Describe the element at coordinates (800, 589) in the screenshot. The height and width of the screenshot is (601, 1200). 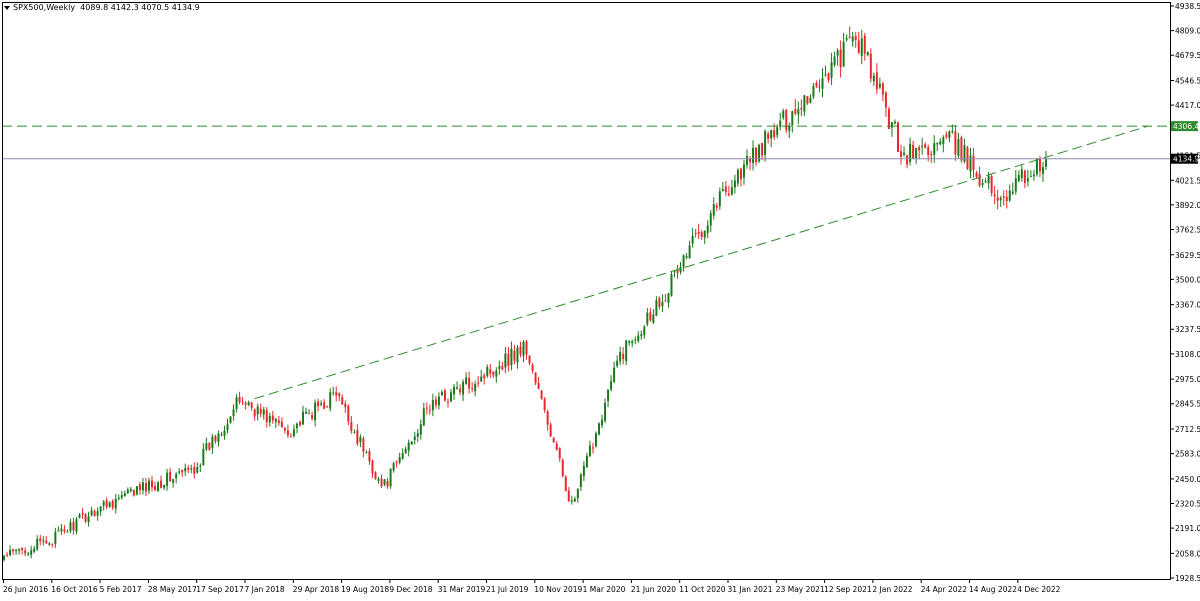
I see `x-tick-label: 23 May 2021` at that location.